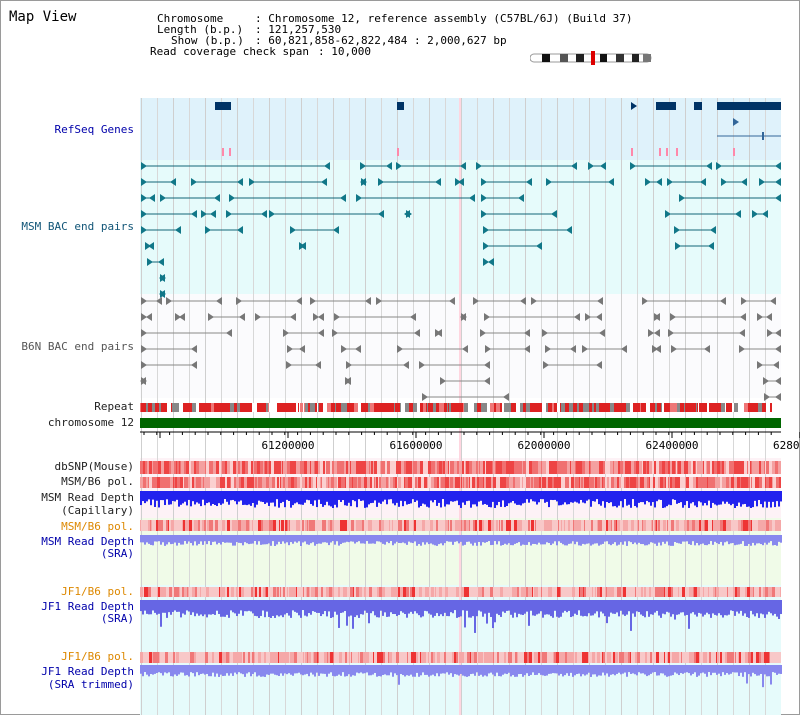 The image size is (800, 715). Describe the element at coordinates (591, 58) in the screenshot. I see `chromosome-ideogram` at that location.